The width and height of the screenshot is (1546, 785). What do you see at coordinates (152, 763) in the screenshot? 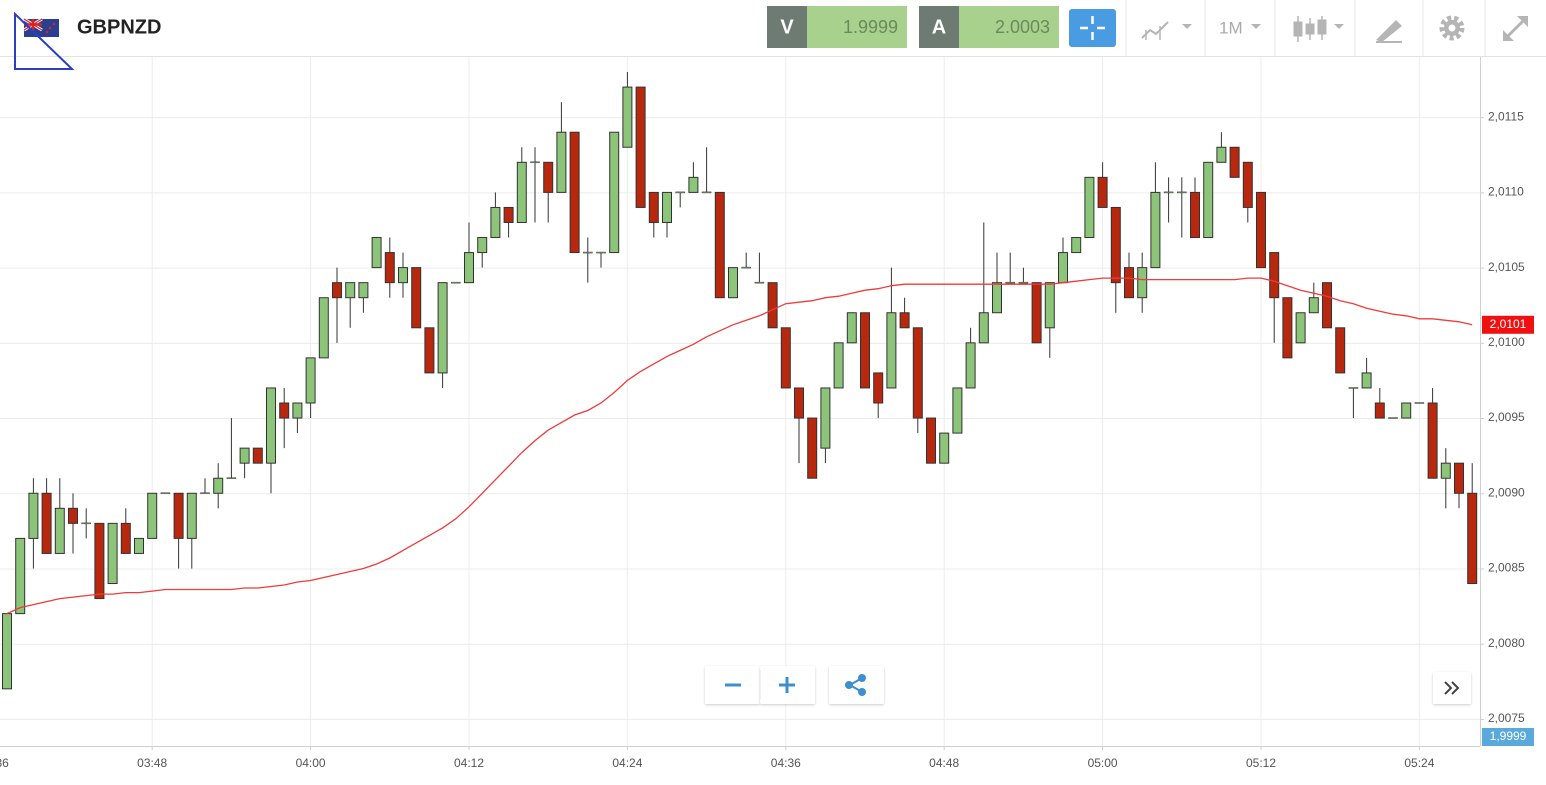
I see `x-tick-label: 03:48` at bounding box center [152, 763].